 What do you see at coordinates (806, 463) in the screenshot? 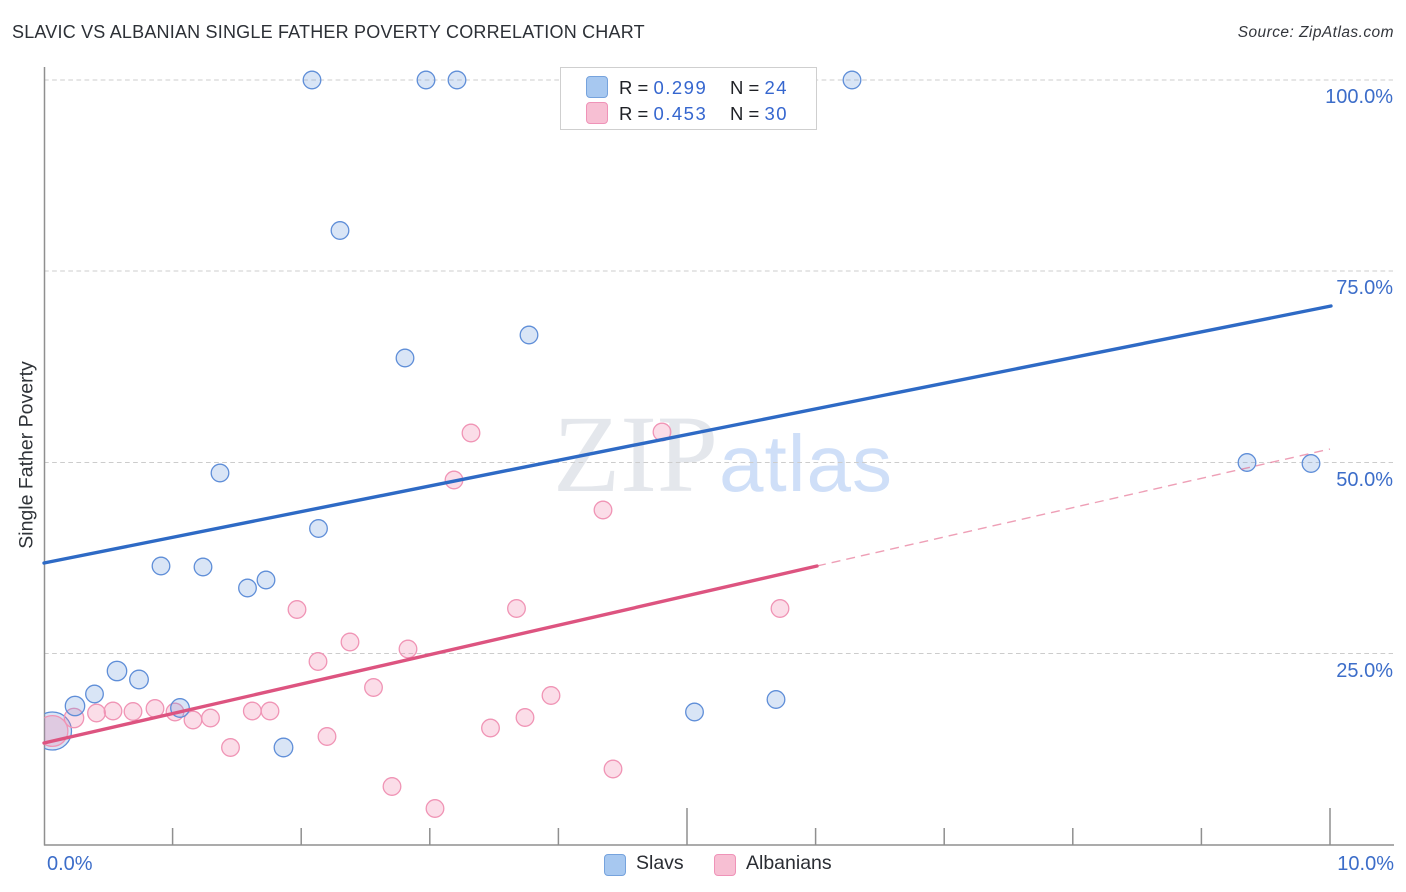
I see `svg-text: atlas` at bounding box center [806, 463].